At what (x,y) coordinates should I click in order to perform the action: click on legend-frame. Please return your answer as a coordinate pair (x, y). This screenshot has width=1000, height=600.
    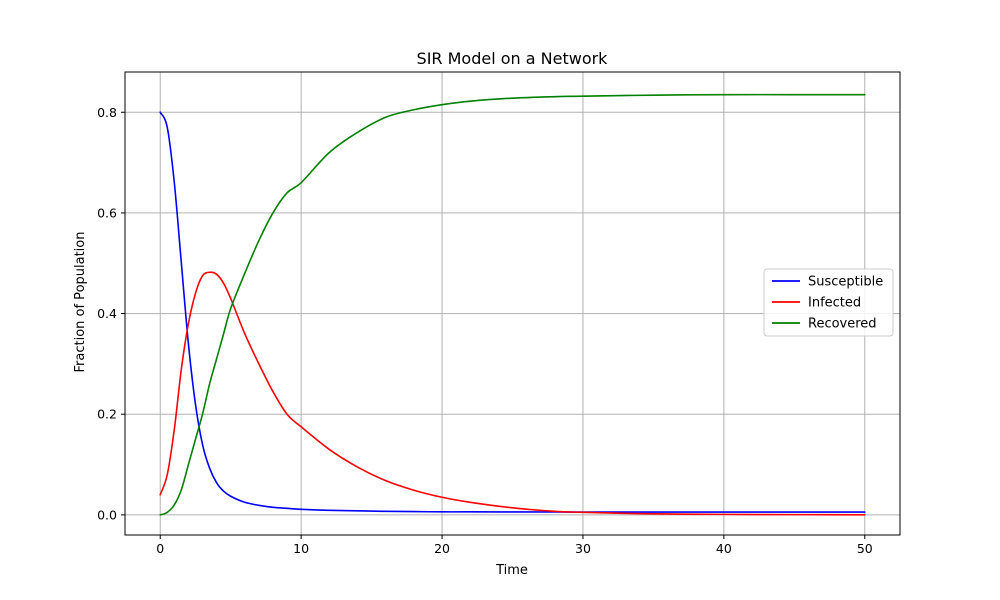
    Looking at the image, I should click on (828, 302).